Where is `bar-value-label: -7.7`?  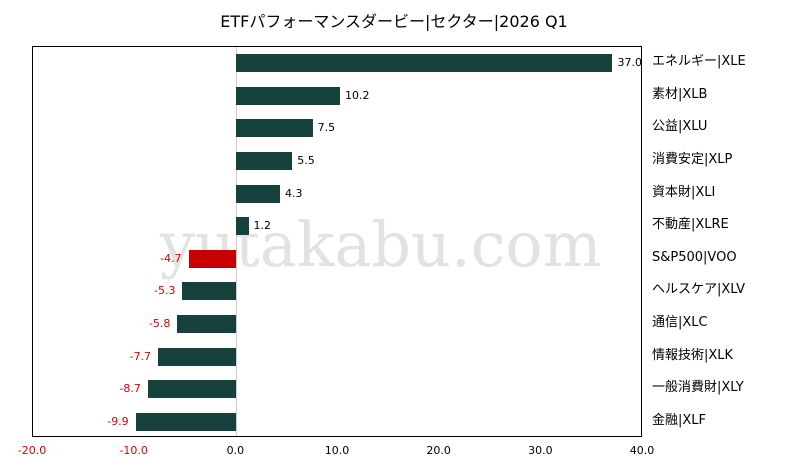
bar-value-label: -7.7 is located at coordinates (140, 356).